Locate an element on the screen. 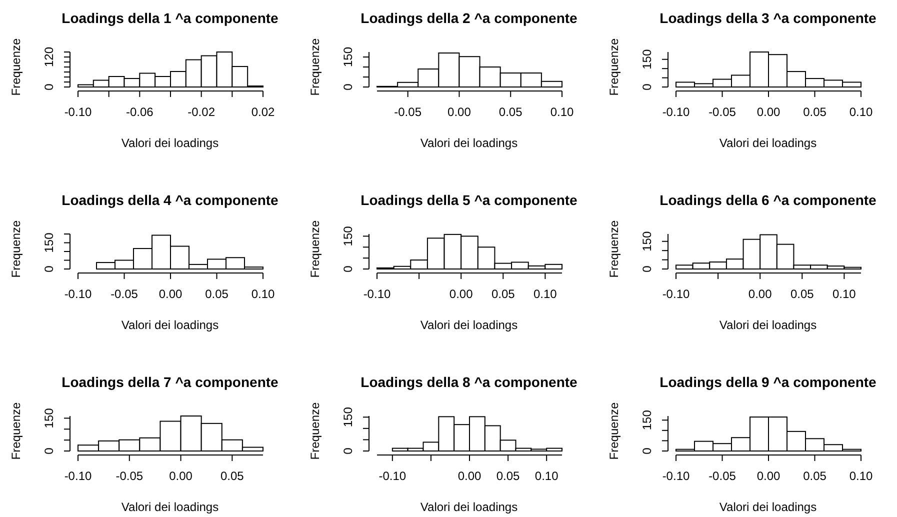  x-tick-label: 0.02 is located at coordinates (263, 112).